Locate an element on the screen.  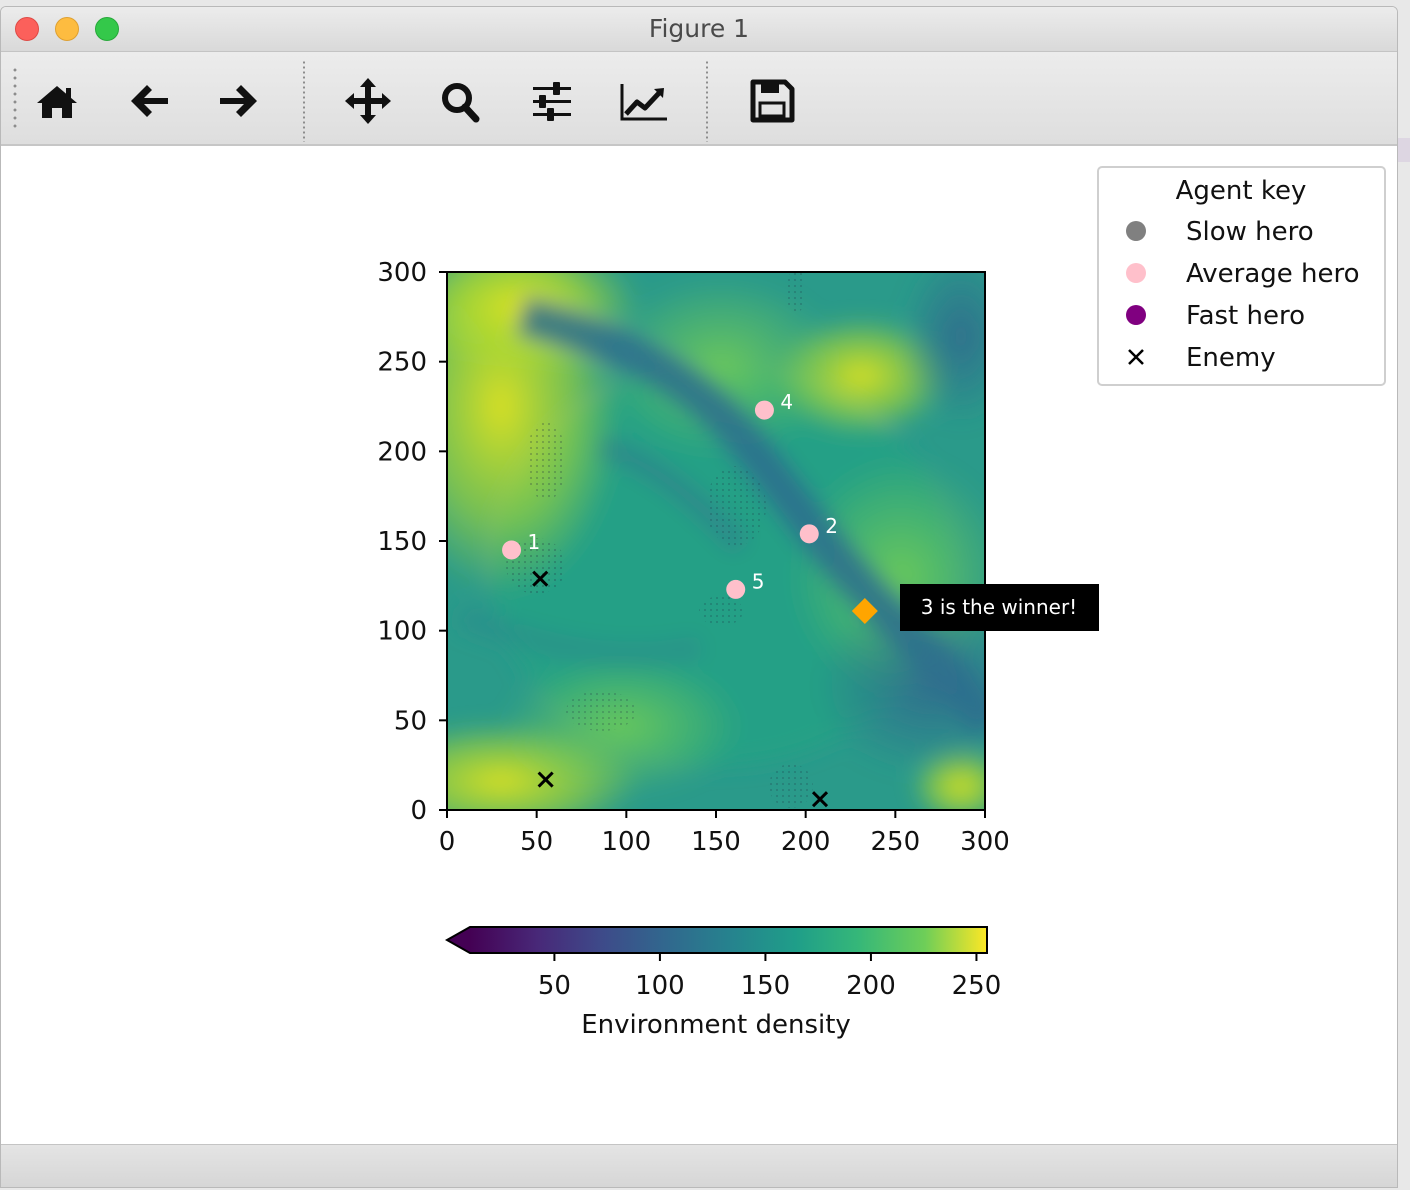
y-tick-label: 50 is located at coordinates (410, 721).